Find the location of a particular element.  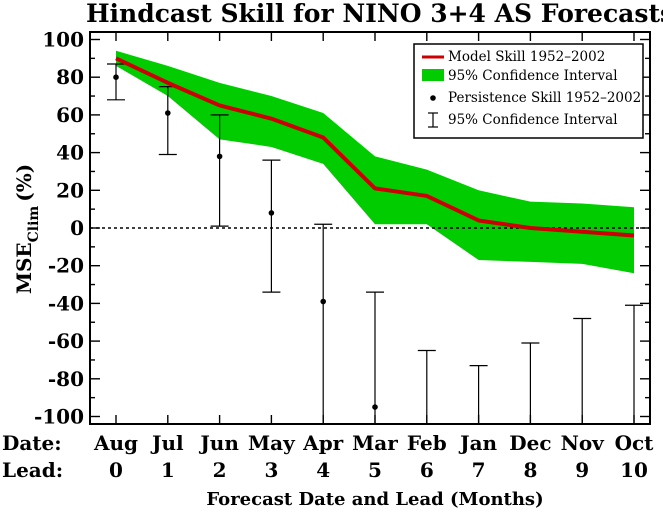

y-tick-label: -40 is located at coordinates (66, 303).